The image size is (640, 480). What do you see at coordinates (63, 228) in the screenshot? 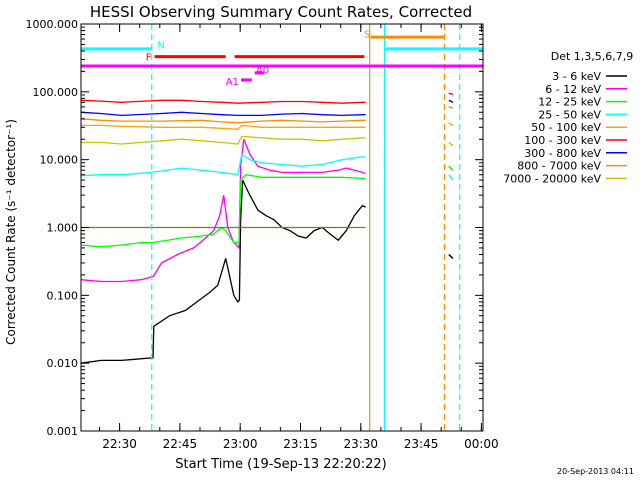
I see `y-tick-label-3: 1.000` at bounding box center [63, 228].